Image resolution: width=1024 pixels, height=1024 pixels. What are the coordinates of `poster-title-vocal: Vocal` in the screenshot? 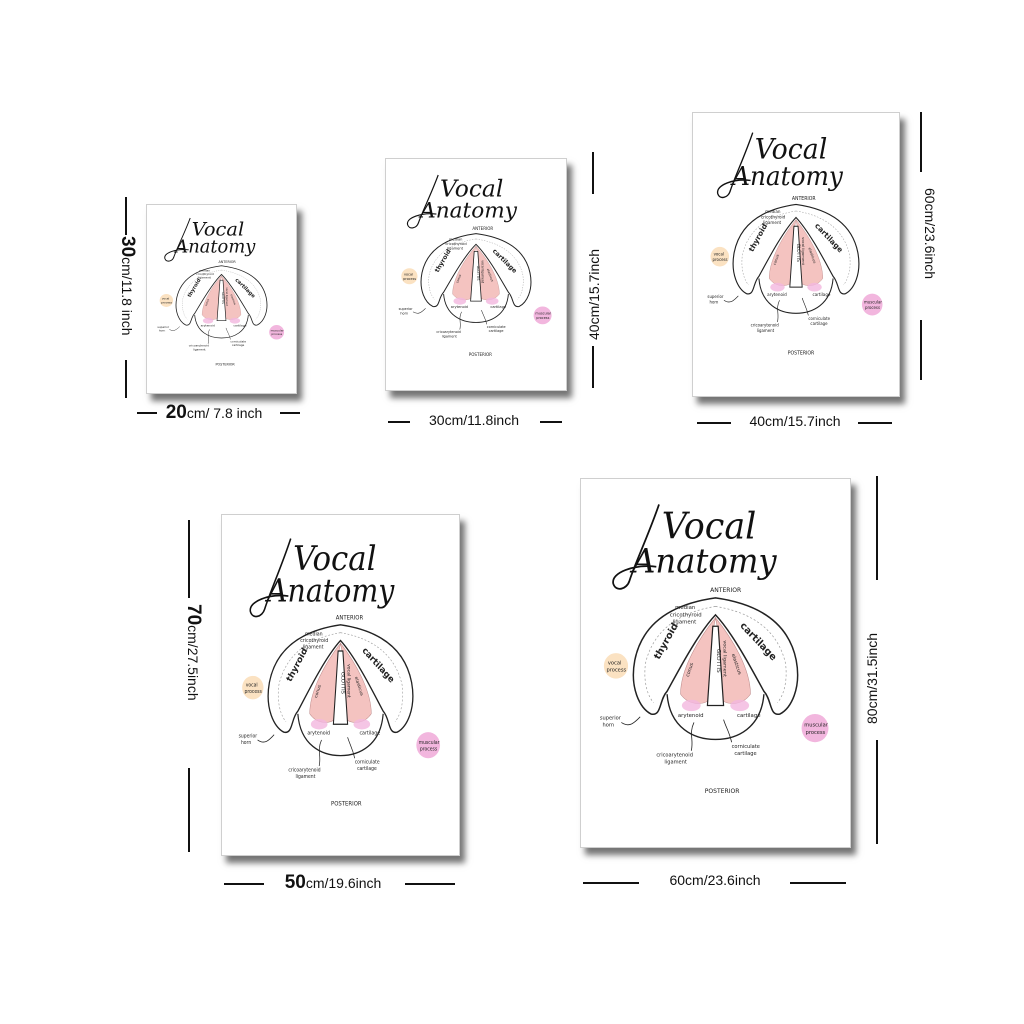 It's located at (218, 230).